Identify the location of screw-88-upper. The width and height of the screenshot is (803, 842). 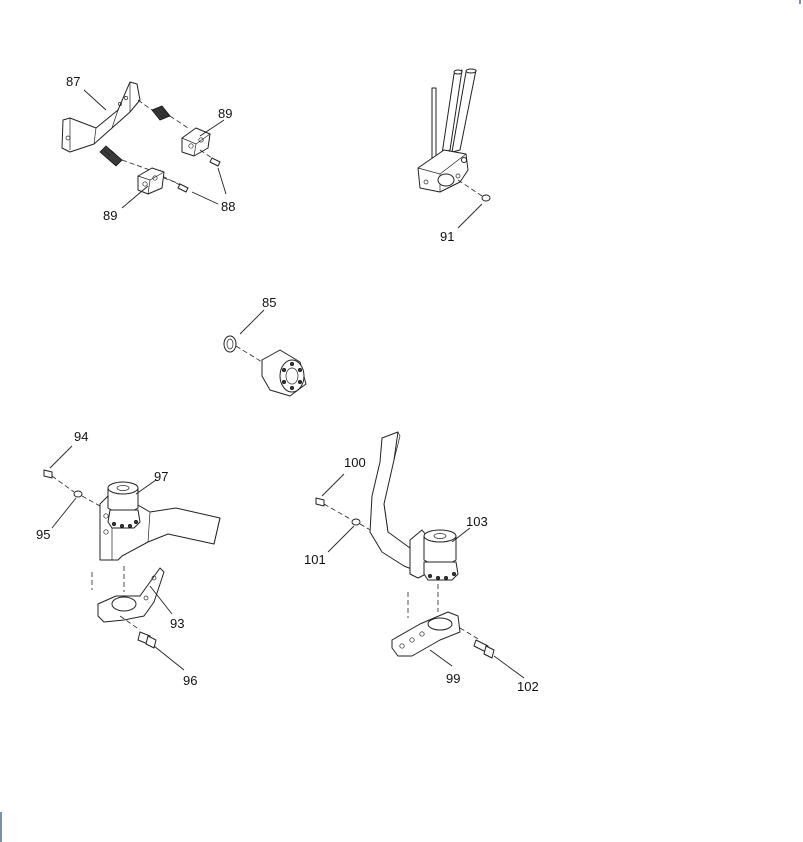
(215, 162).